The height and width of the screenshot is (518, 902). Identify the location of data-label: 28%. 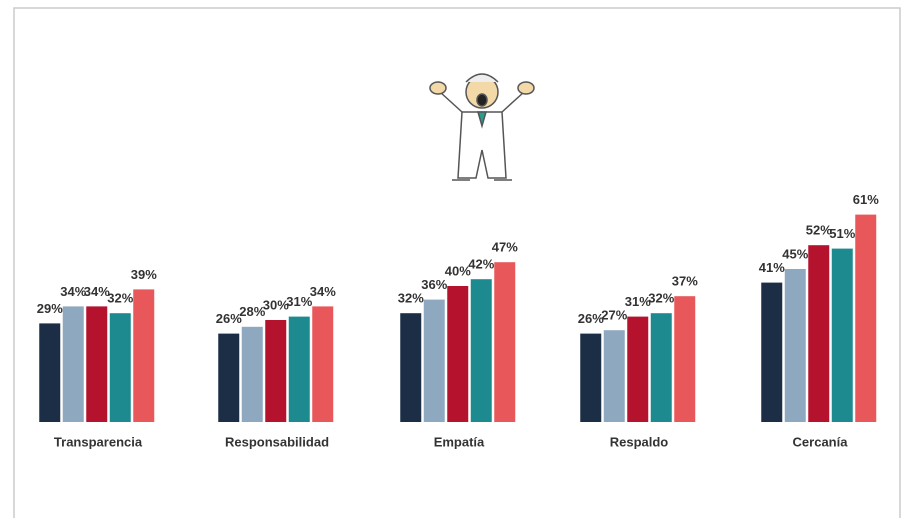
(252, 311).